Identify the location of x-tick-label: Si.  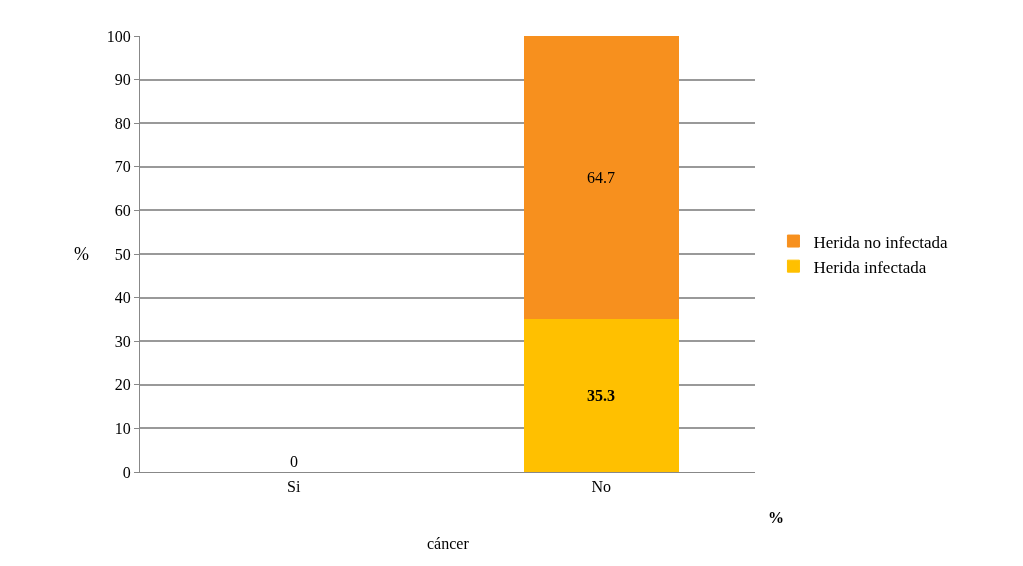
(294, 487).